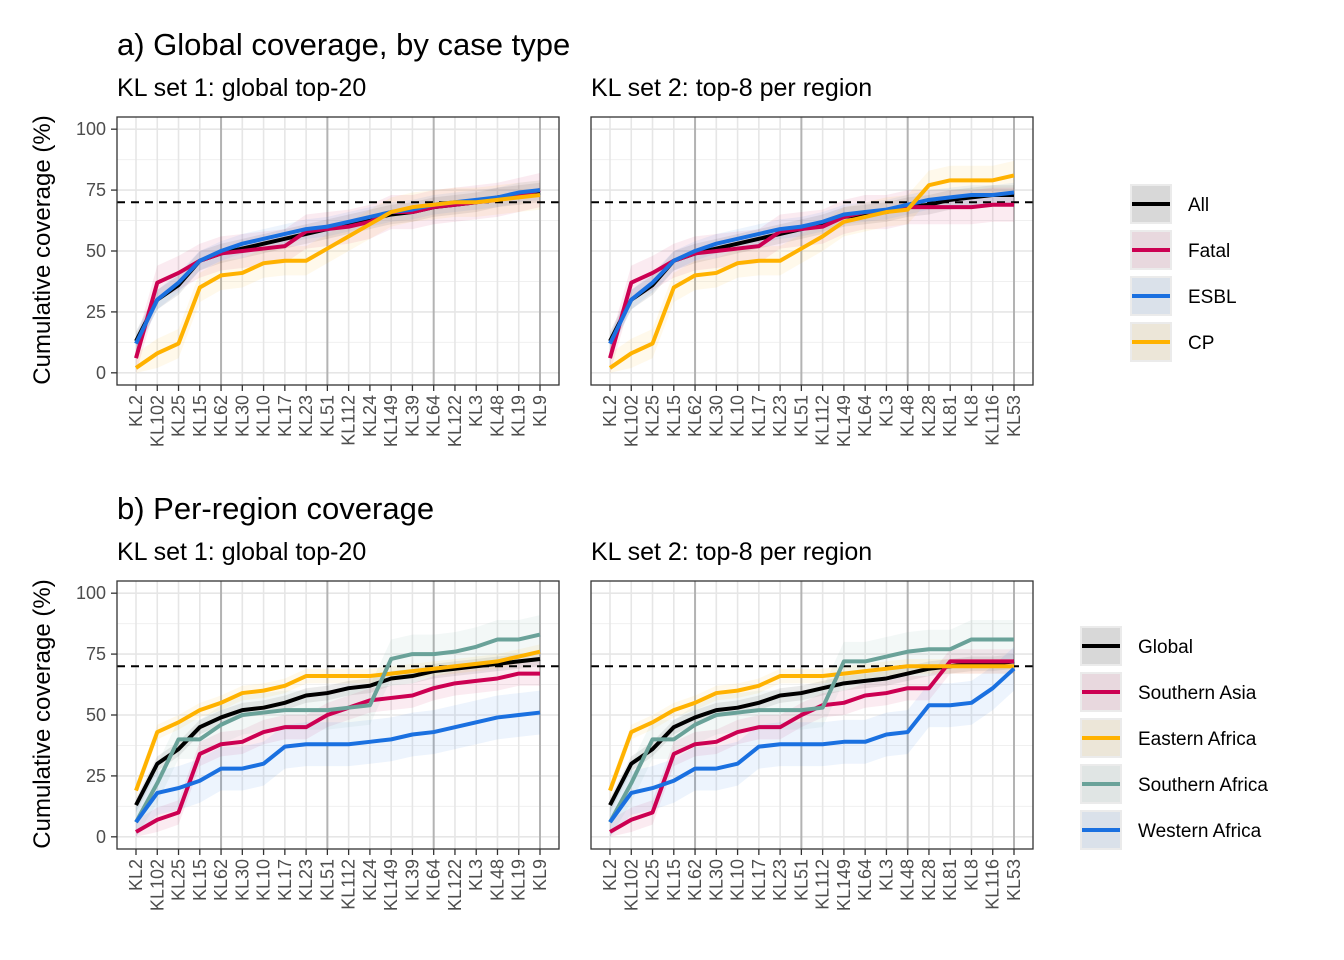 The image size is (1344, 960). Describe the element at coordinates (1136, 646) in the screenshot. I see `legend-item: Global` at that location.